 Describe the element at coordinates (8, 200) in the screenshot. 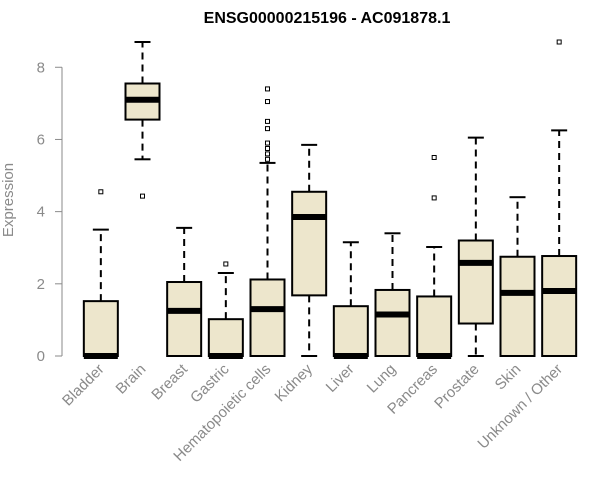

I see `y-axis-label: Expression` at that location.